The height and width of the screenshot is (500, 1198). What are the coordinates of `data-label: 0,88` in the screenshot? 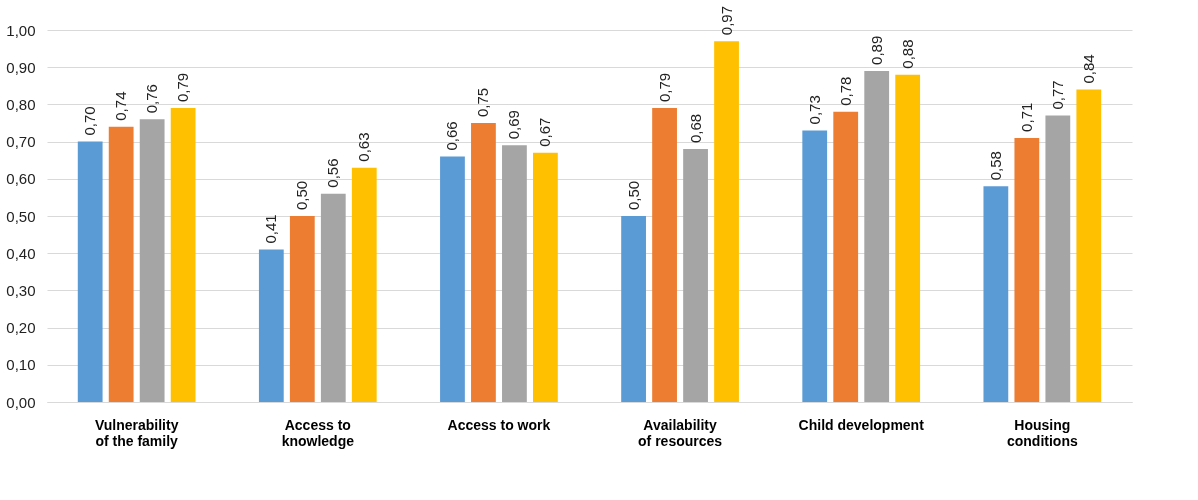 It's located at (907, 54).